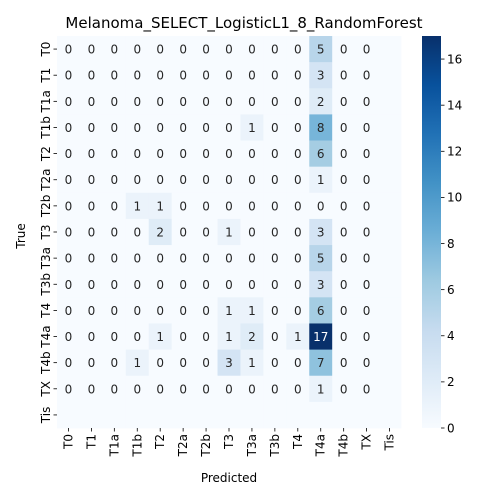 This screenshot has height=500, width=500. Describe the element at coordinates (114, 445) in the screenshot. I see `x-tick-label: T1a` at that location.